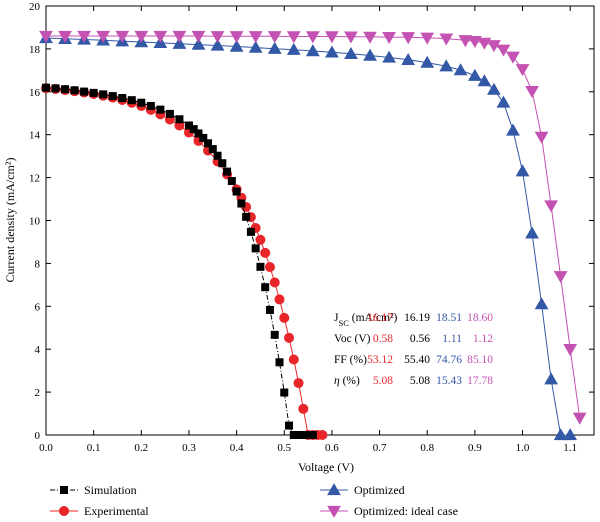  What do you see at coordinates (332, 448) in the screenshot?
I see `x-tick-label: 0.6` at bounding box center [332, 448].